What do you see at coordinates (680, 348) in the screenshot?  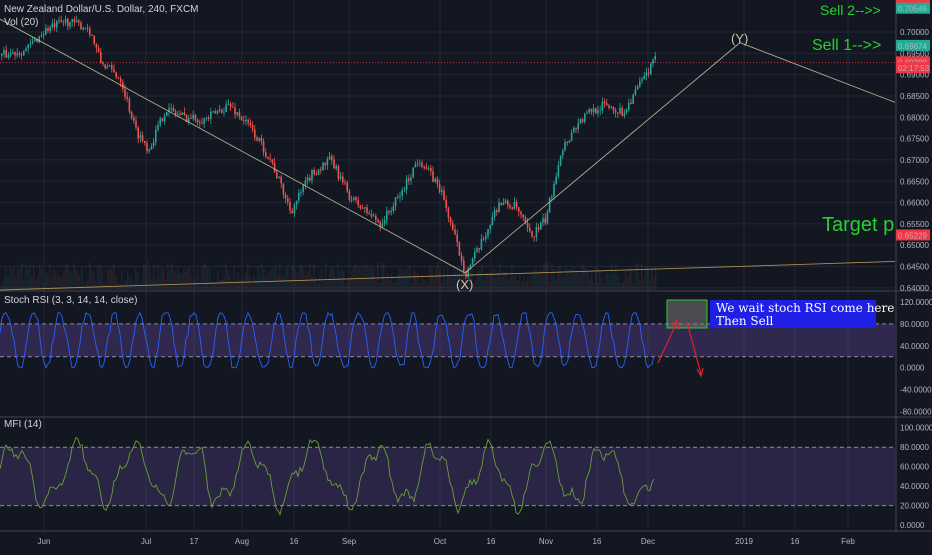 I see `red-arrows` at bounding box center [680, 348].